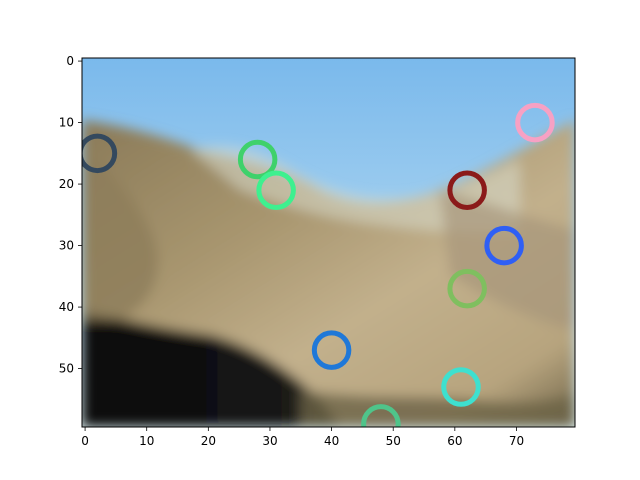 This screenshot has width=640, height=480. I want to click on x-tick-label: 50, so click(393, 441).